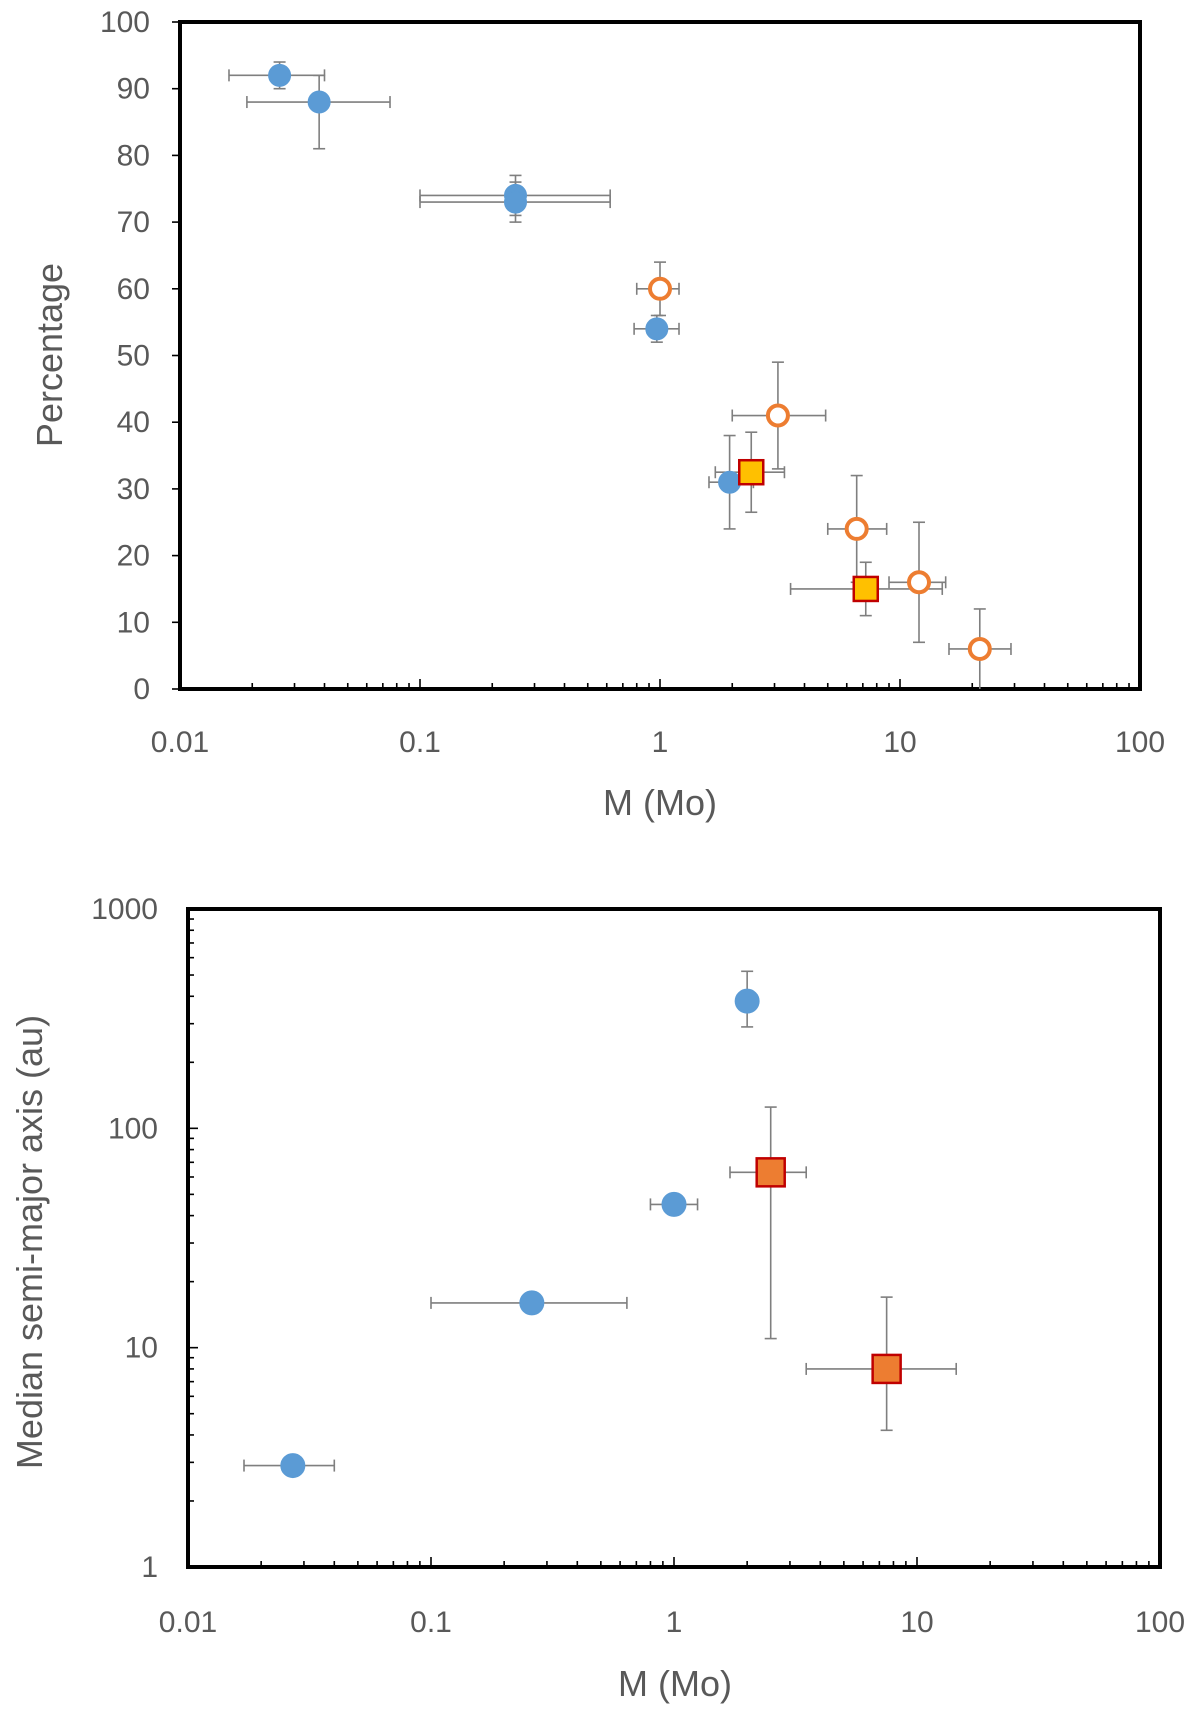 The image size is (1200, 1716). I want to click on y-tick-label: 1, so click(149, 1567).